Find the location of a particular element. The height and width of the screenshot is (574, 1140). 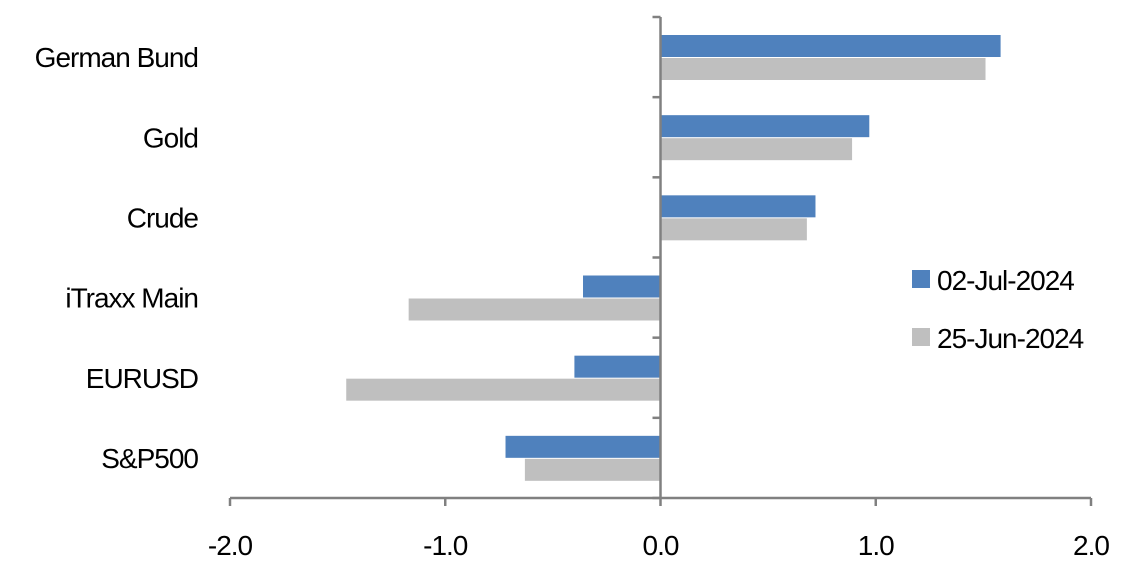

category-label: EURUSD is located at coordinates (142, 378).